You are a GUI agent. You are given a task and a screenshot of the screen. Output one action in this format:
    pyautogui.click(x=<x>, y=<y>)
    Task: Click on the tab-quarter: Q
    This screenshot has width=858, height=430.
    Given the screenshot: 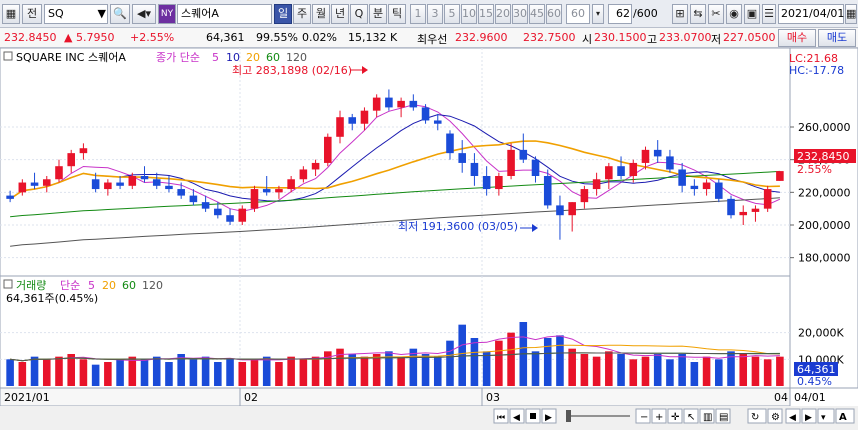 What is the action you would take?
    pyautogui.click(x=359, y=14)
    